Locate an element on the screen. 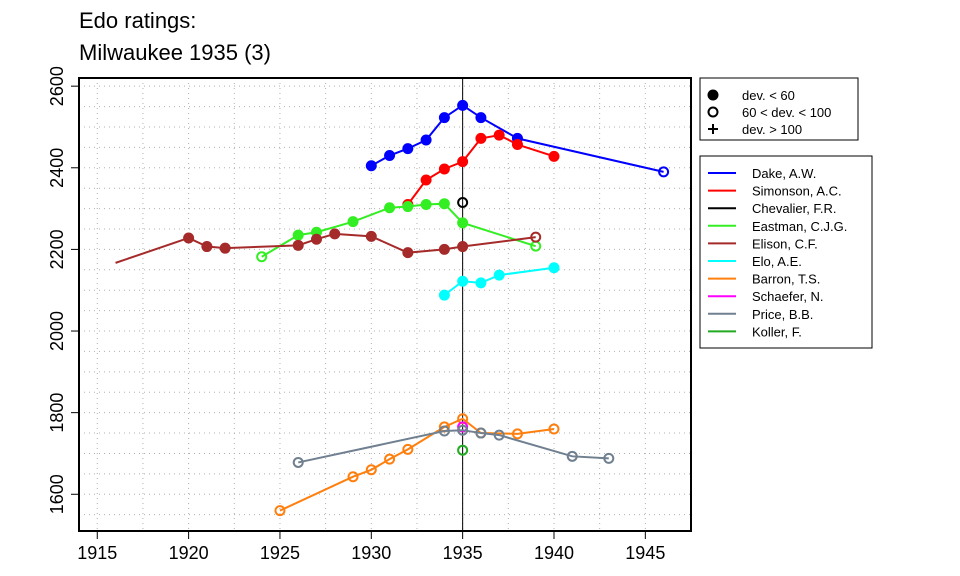  x-tick-label: 1925 is located at coordinates (280, 553).